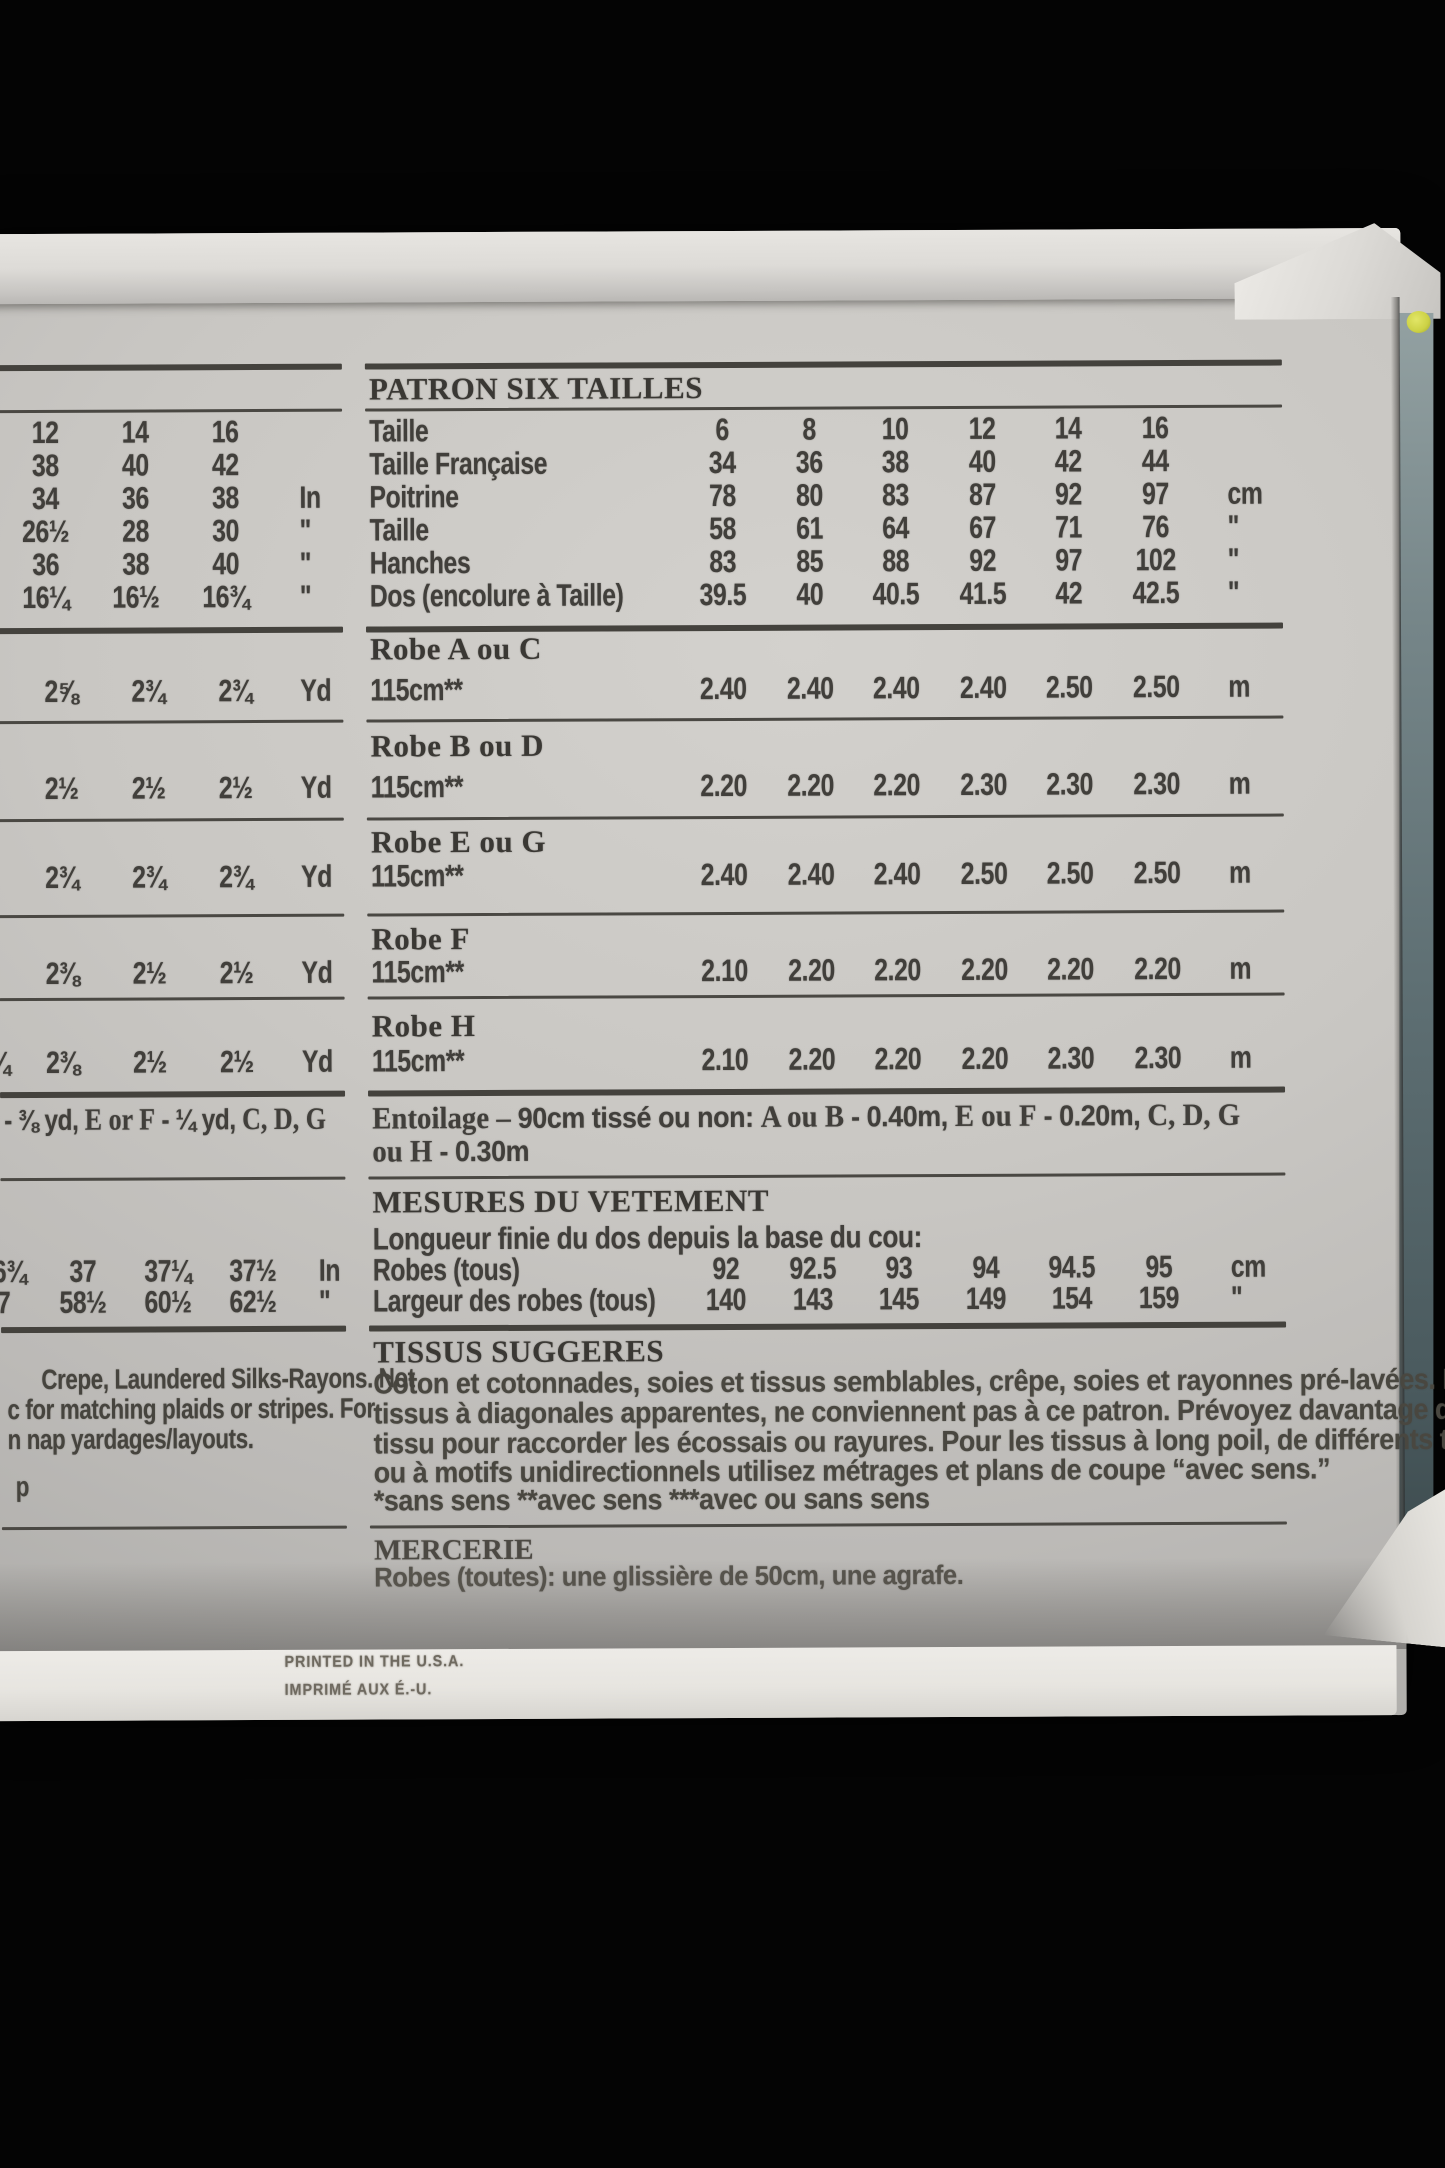  Describe the element at coordinates (120, 1119) in the screenshot. I see `view-letters: E or F` at that location.